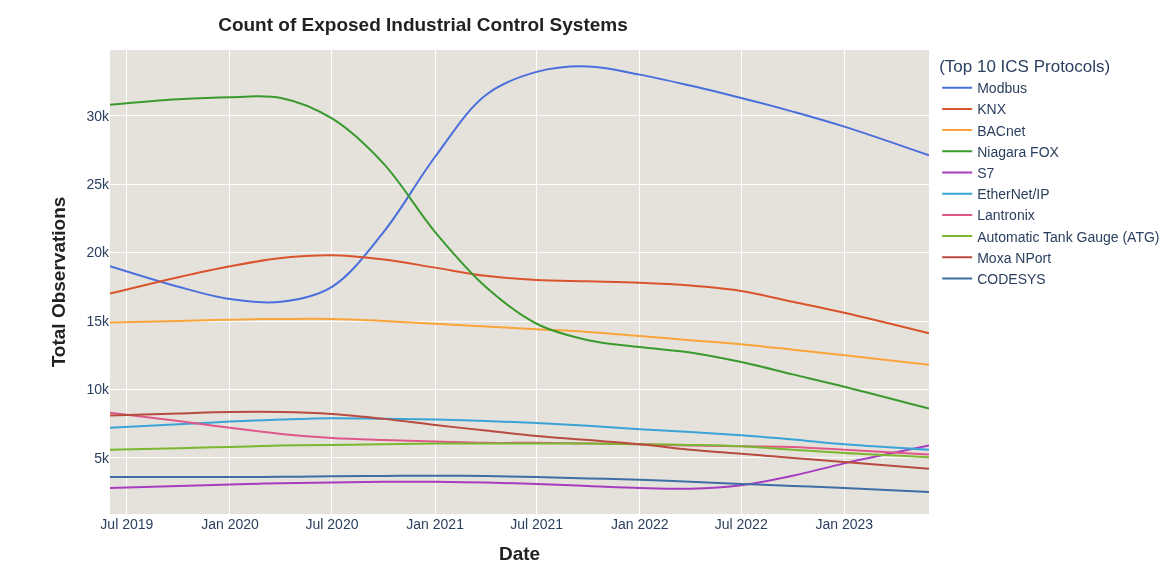 This screenshot has width=1175, height=584. Describe the element at coordinates (741, 524) in the screenshot. I see `x-tick-label: Jul 2022` at that location.